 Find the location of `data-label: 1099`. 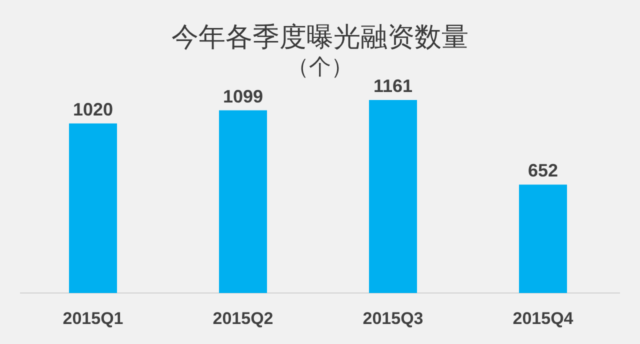

data-label: 1099 is located at coordinates (243, 96).